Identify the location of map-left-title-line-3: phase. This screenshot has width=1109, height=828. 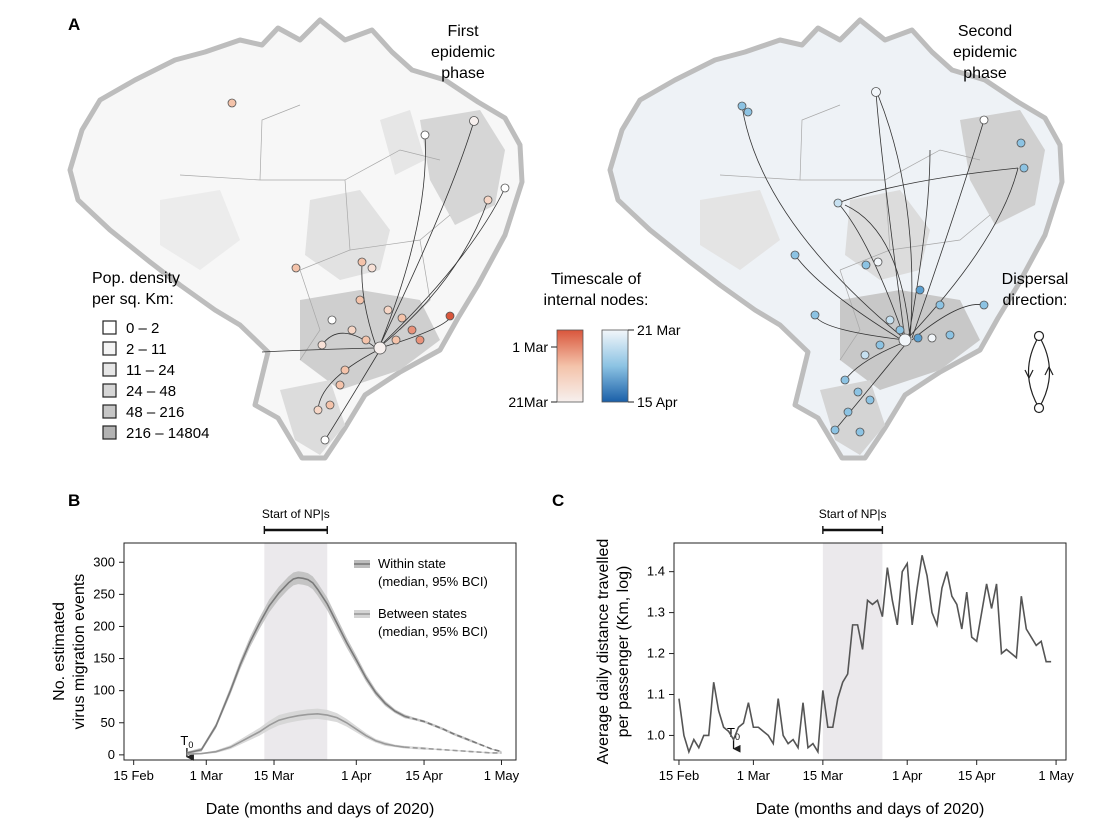
(463, 73).